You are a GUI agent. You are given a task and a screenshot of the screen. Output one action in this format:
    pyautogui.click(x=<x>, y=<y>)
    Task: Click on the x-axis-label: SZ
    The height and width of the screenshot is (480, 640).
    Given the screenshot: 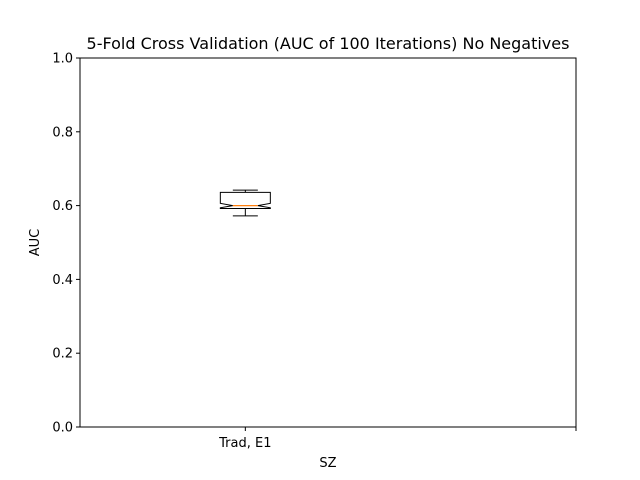 What is the action you would take?
    pyautogui.click(x=327, y=463)
    